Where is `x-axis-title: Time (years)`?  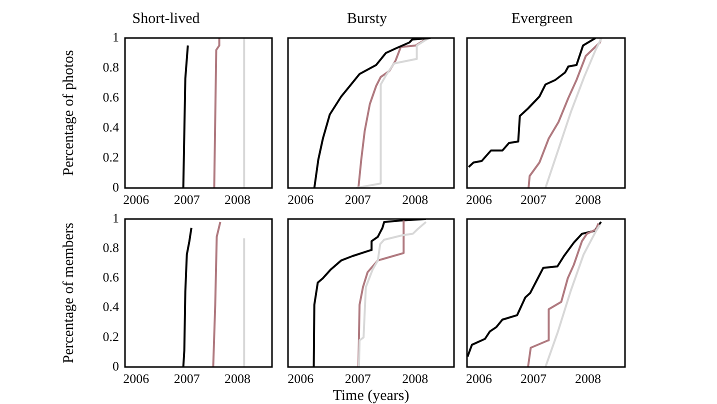 x-axis-title: Time (years) is located at coordinates (371, 396).